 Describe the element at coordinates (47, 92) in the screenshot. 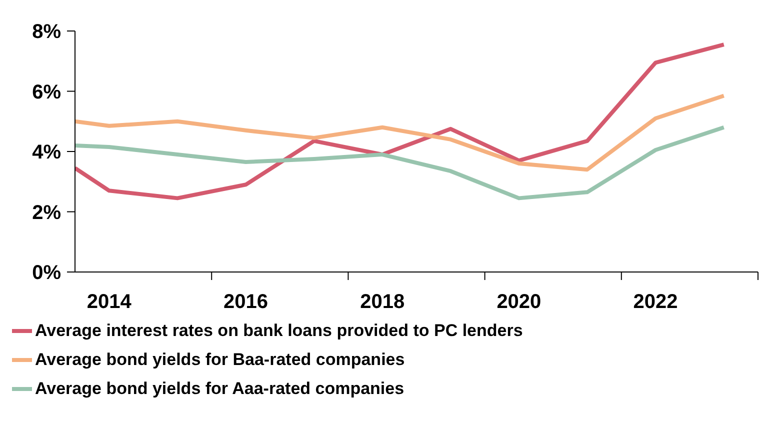

I see `y-tick-label: 6%` at that location.